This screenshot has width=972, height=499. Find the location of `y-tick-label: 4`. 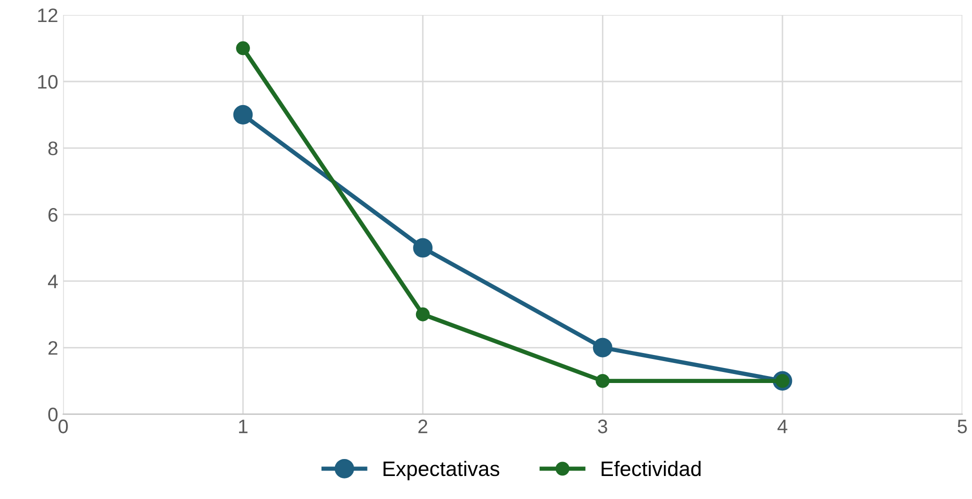

y-tick-label: 4 is located at coordinates (53, 281).